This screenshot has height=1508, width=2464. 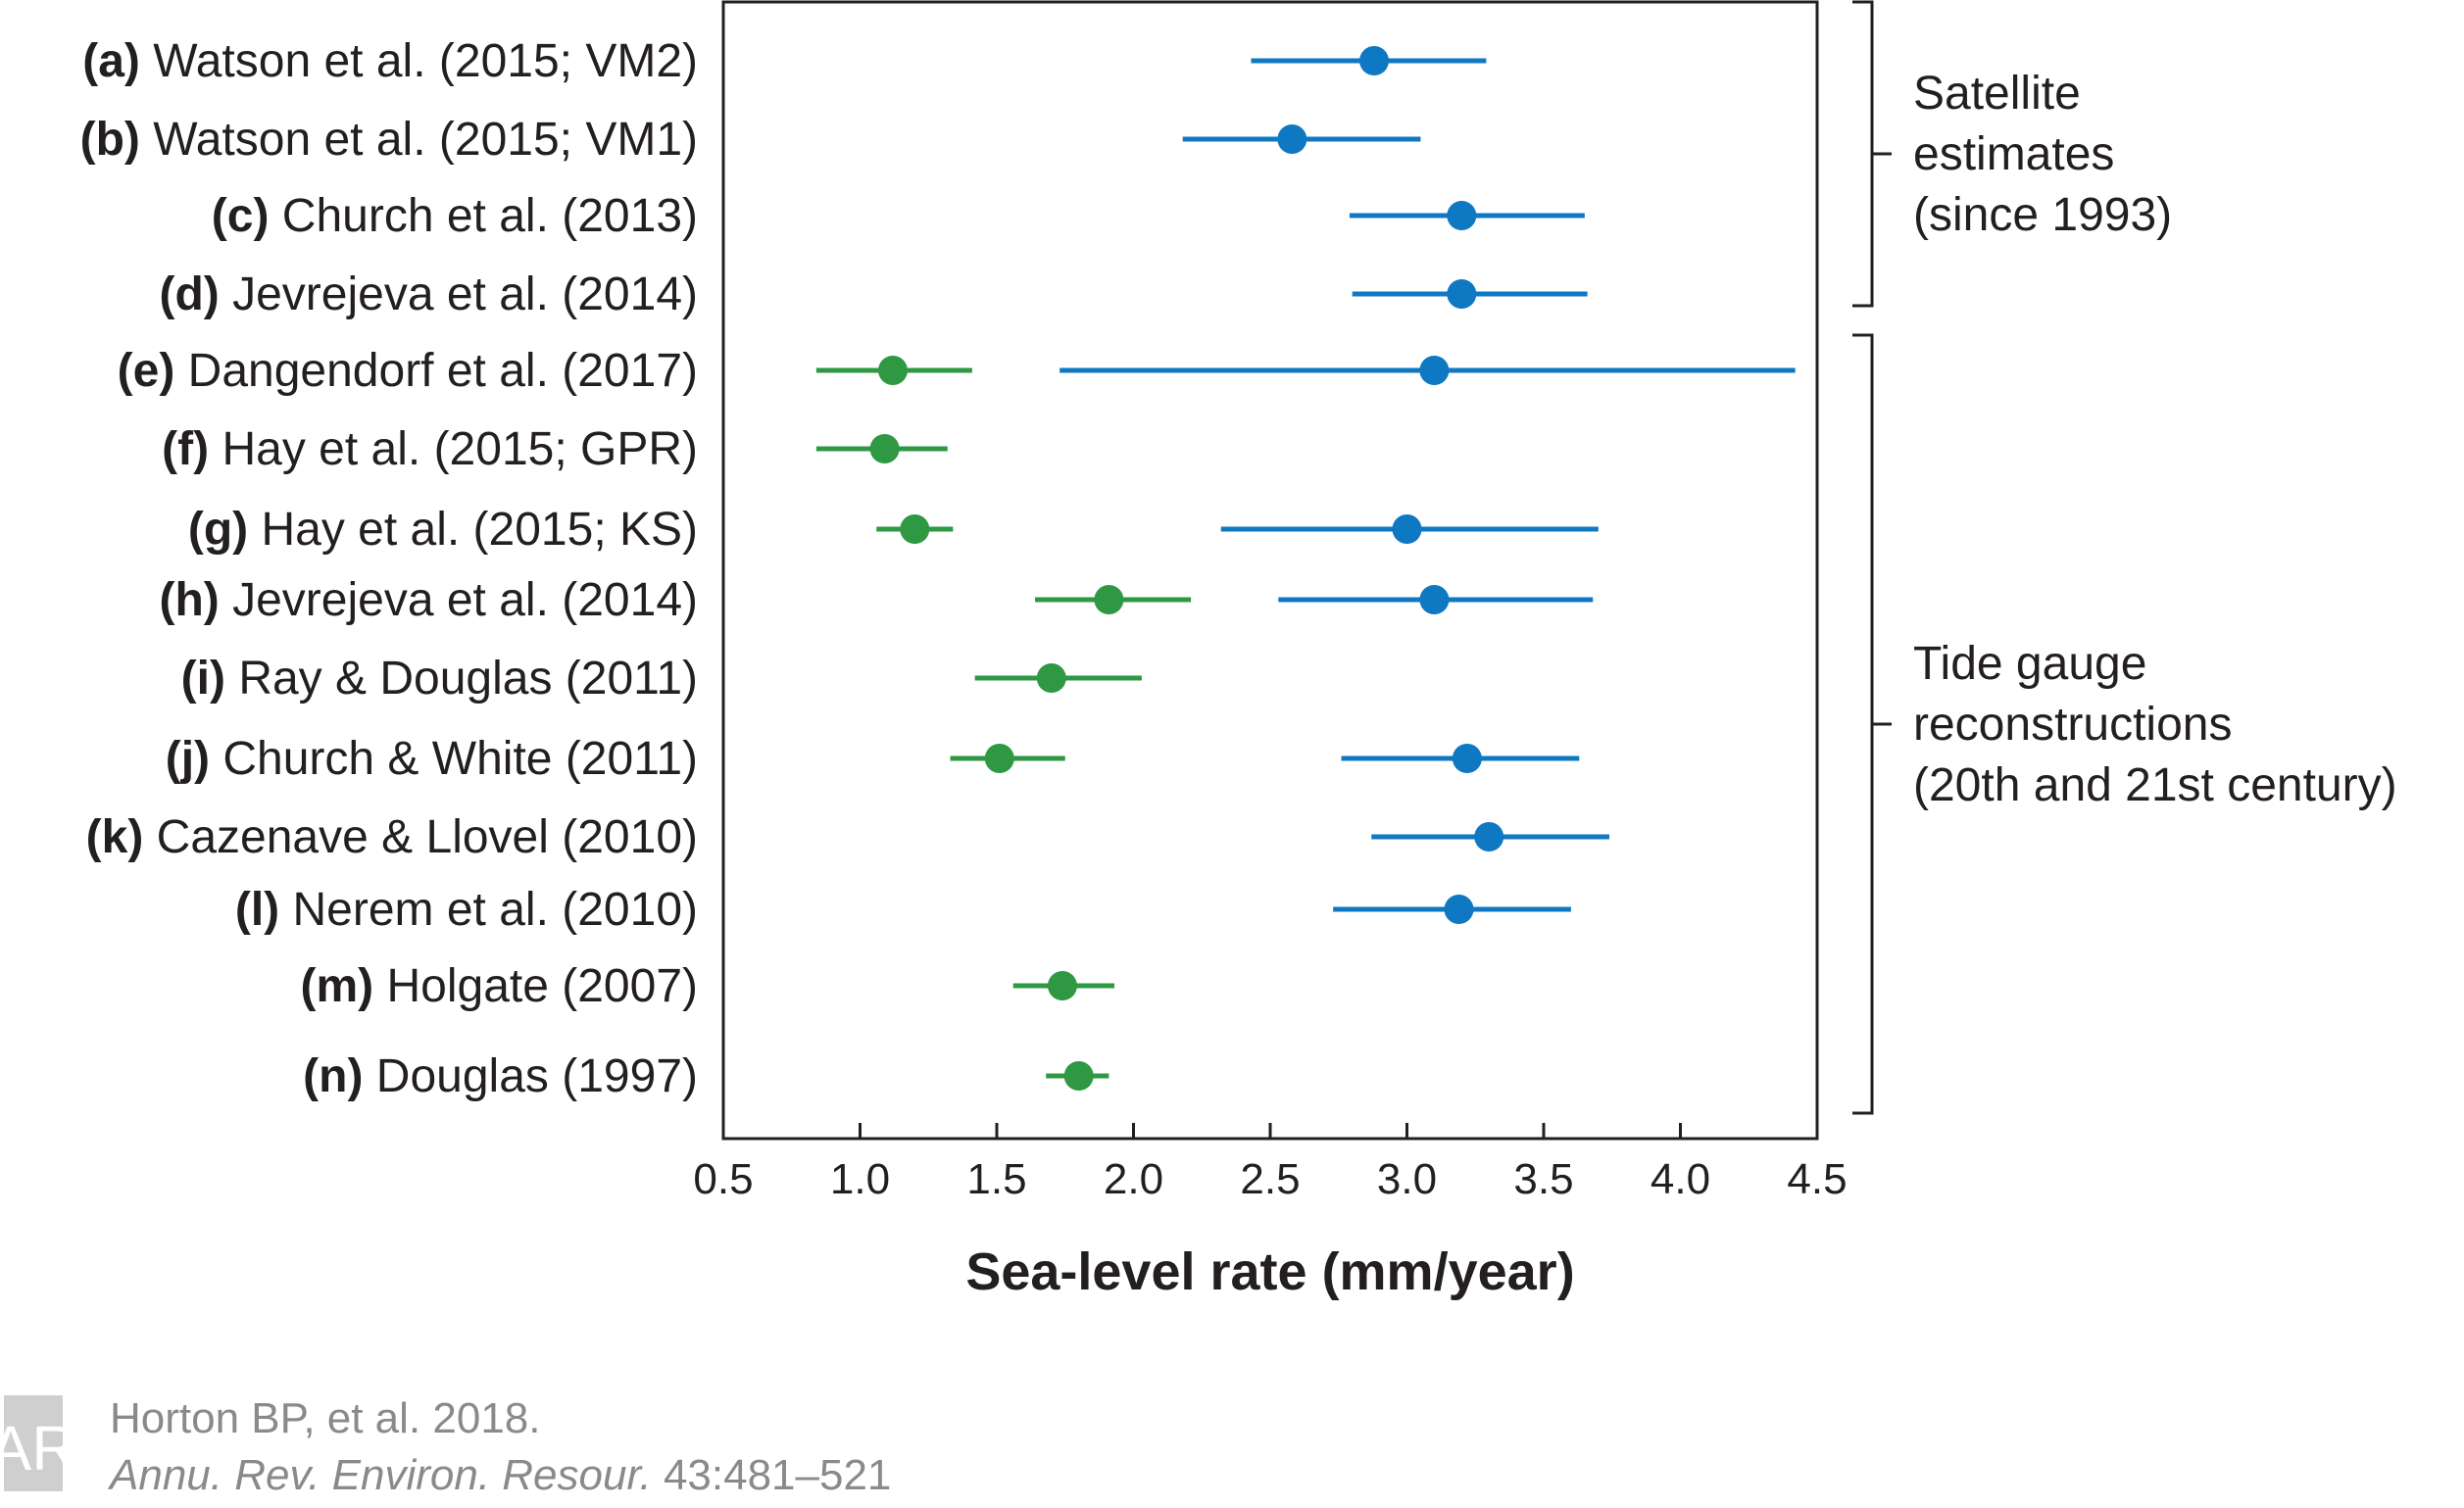 I want to click on row-label: (h) Jevrejeva et al. (2014), so click(x=429, y=600).